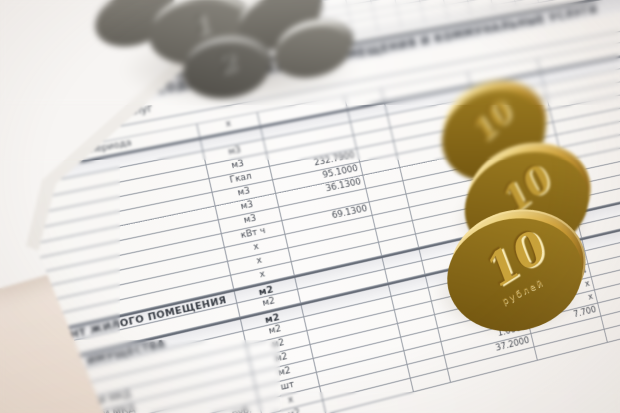  What do you see at coordinates (202, 25) in the screenshot?
I see `coin-denomination: 1` at bounding box center [202, 25].